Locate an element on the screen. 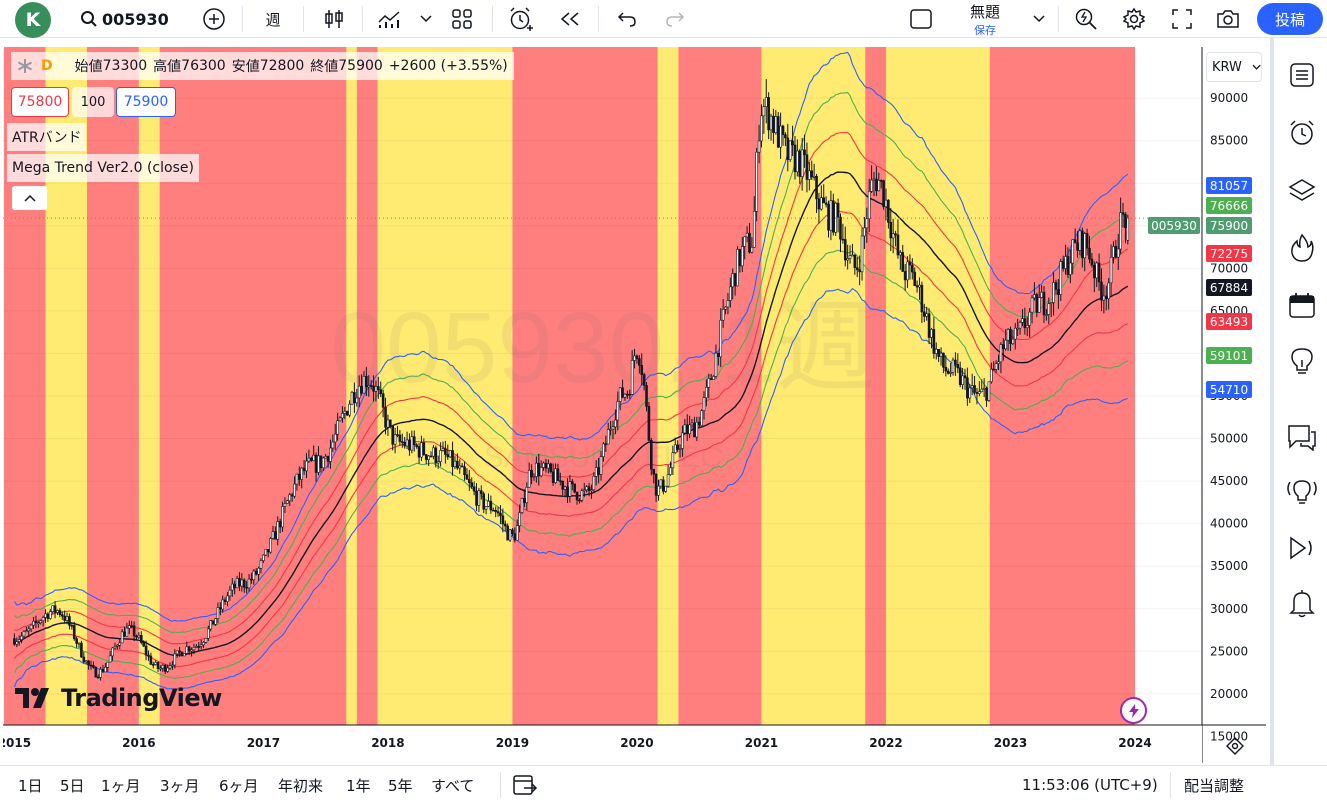 The height and width of the screenshot is (804, 1327). goto-date-button is located at coordinates (525, 785).